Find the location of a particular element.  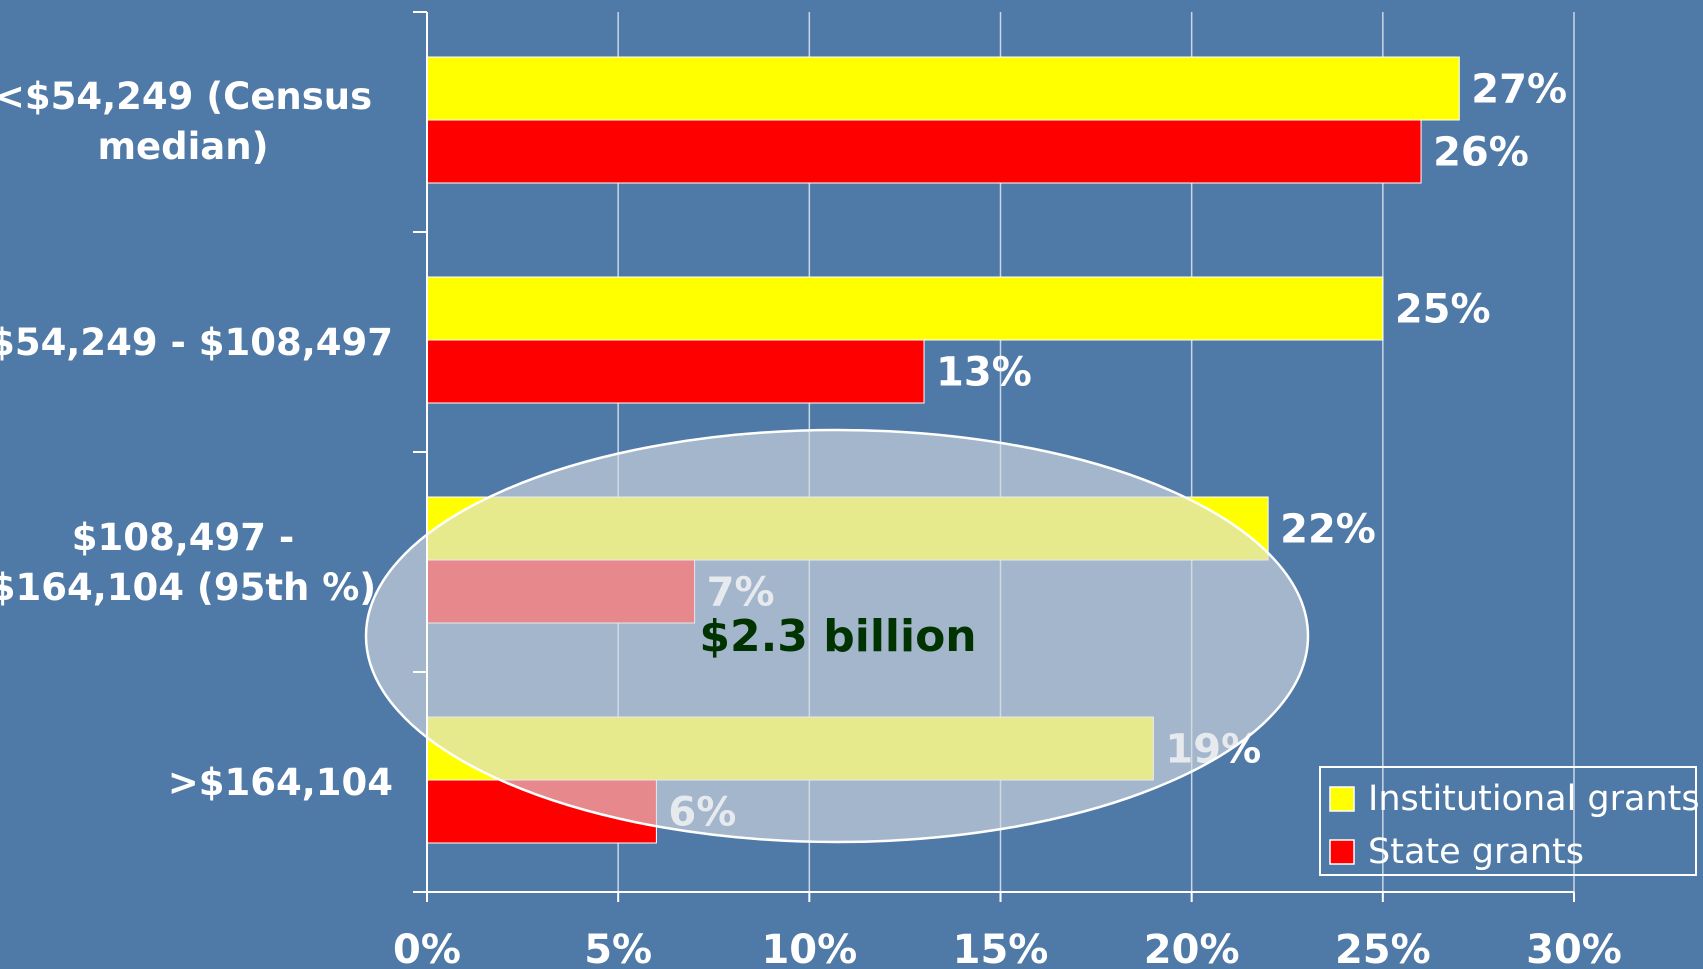

data-label: 22% is located at coordinates (1328, 530).